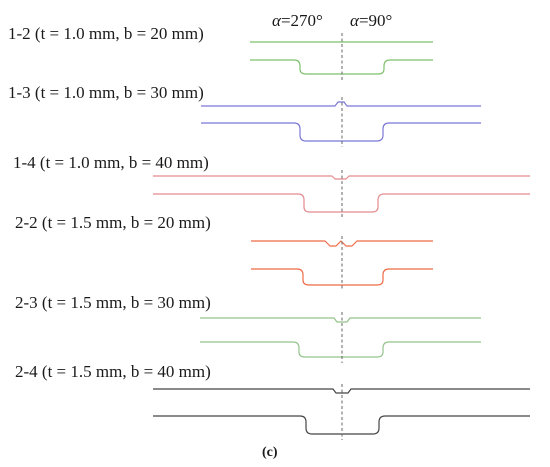 Image resolution: width=550 pixels, height=467 pixels. What do you see at coordinates (297, 20) in the screenshot?
I see `angle-label-270: α=270°` at bounding box center [297, 20].